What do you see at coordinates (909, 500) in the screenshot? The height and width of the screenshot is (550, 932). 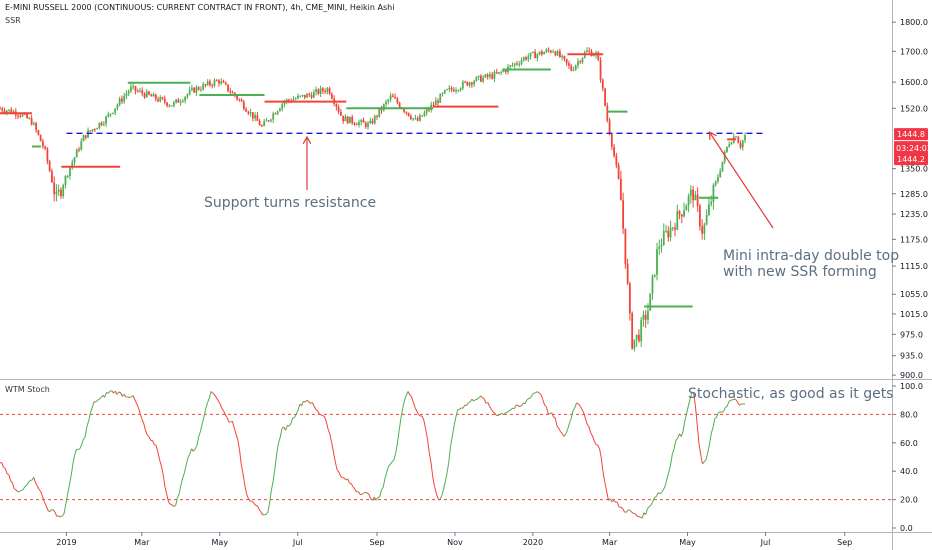 I see `stoch-tick-label: 20.0` at bounding box center [909, 500].